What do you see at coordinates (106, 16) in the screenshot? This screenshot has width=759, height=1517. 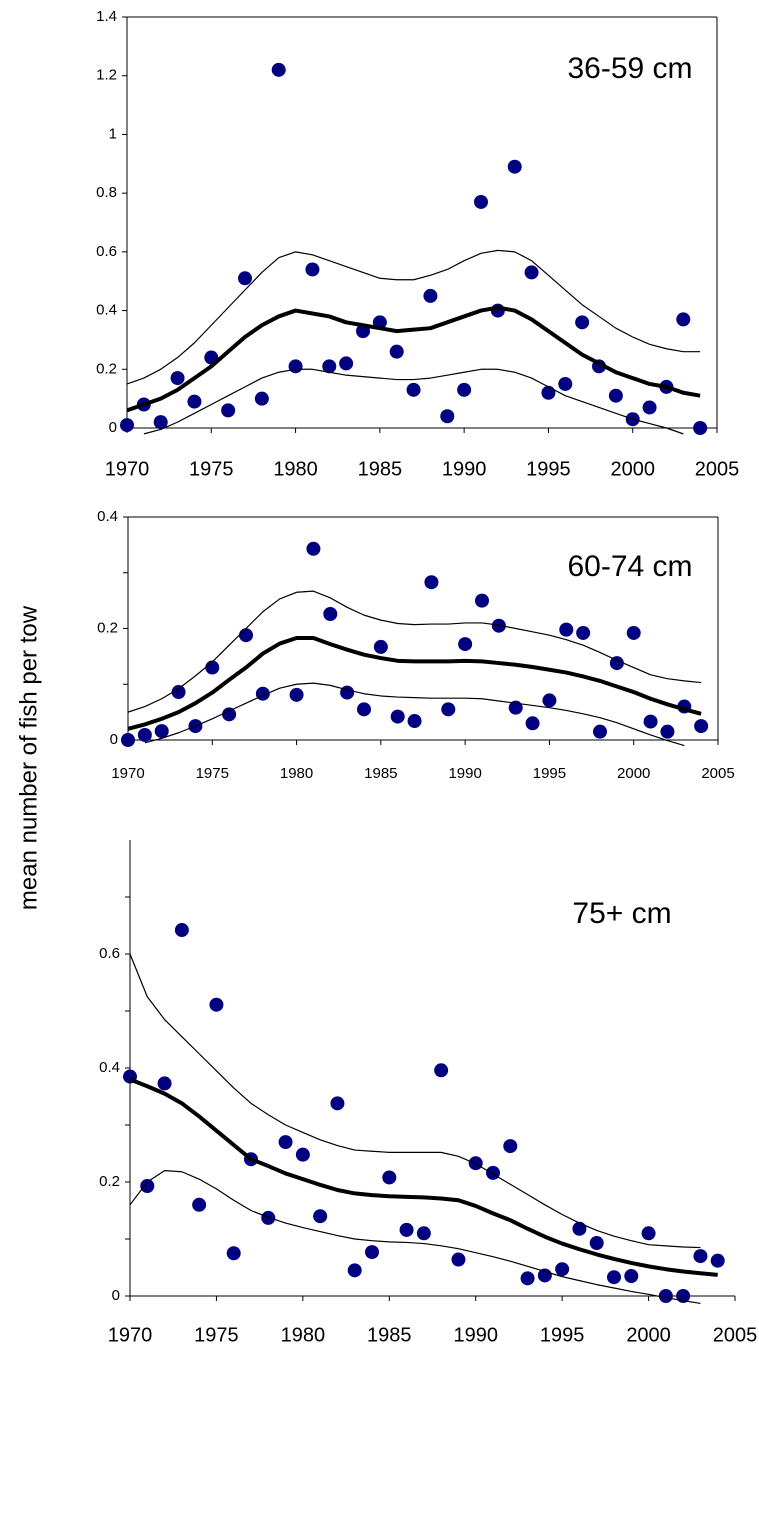 I see `y-tick-label: 1.4` at bounding box center [106, 16].